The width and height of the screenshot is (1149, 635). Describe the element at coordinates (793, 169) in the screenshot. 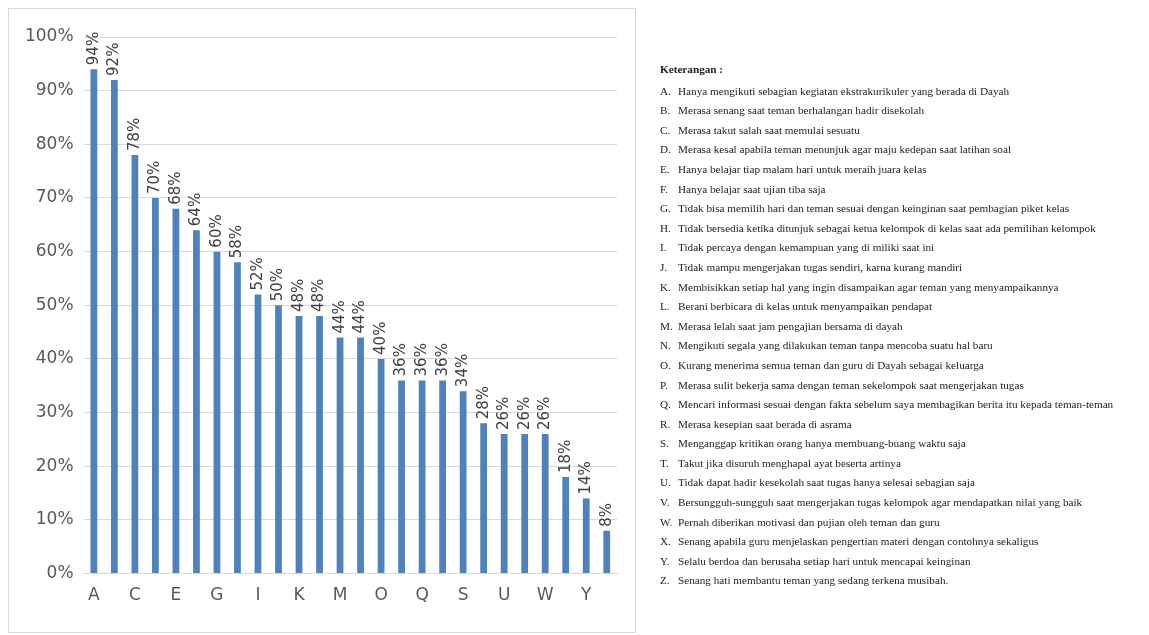

I see `text: E. Hanya belajar tiap malam hari untuk meraih juara kelas` at that location.